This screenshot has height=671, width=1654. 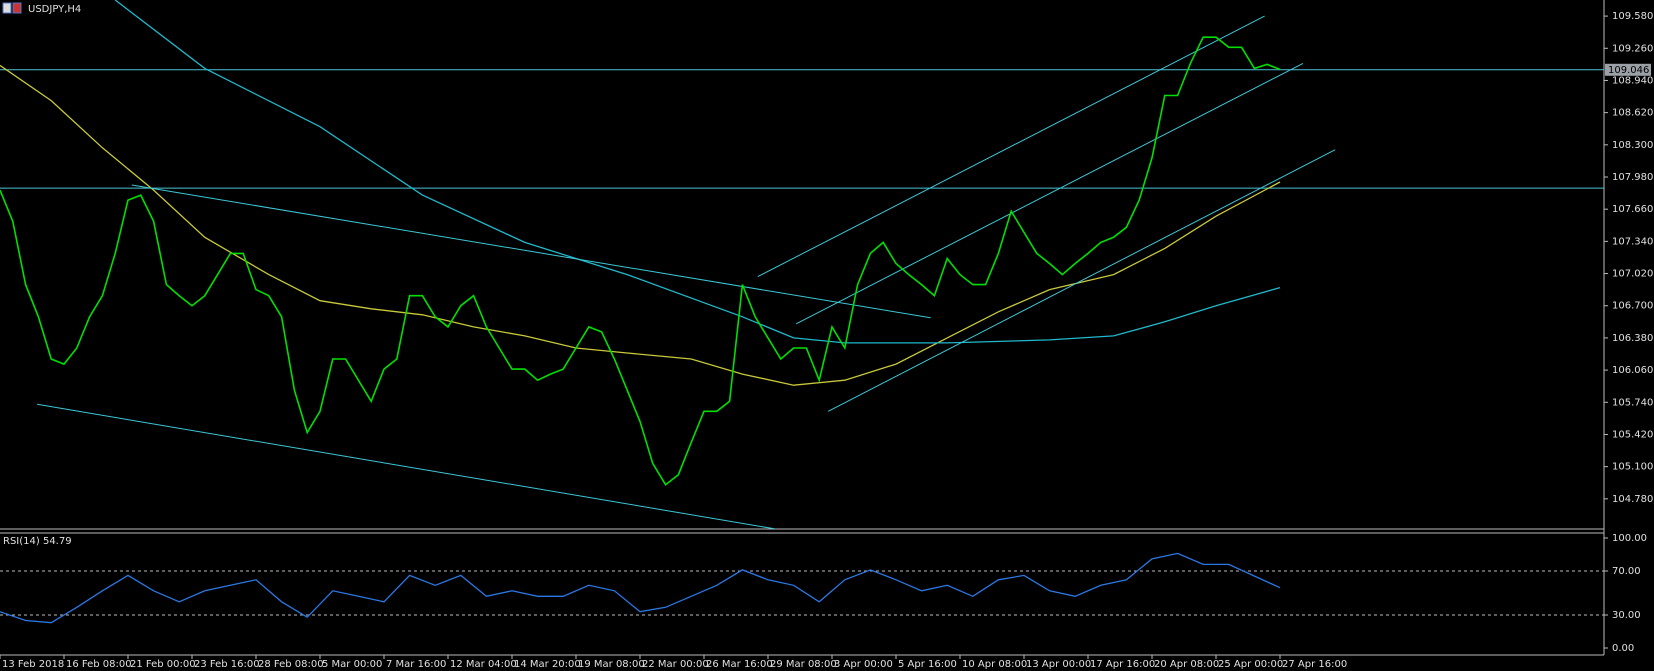 I want to click on y-tick-label: 106.380, so click(x=1632, y=338).